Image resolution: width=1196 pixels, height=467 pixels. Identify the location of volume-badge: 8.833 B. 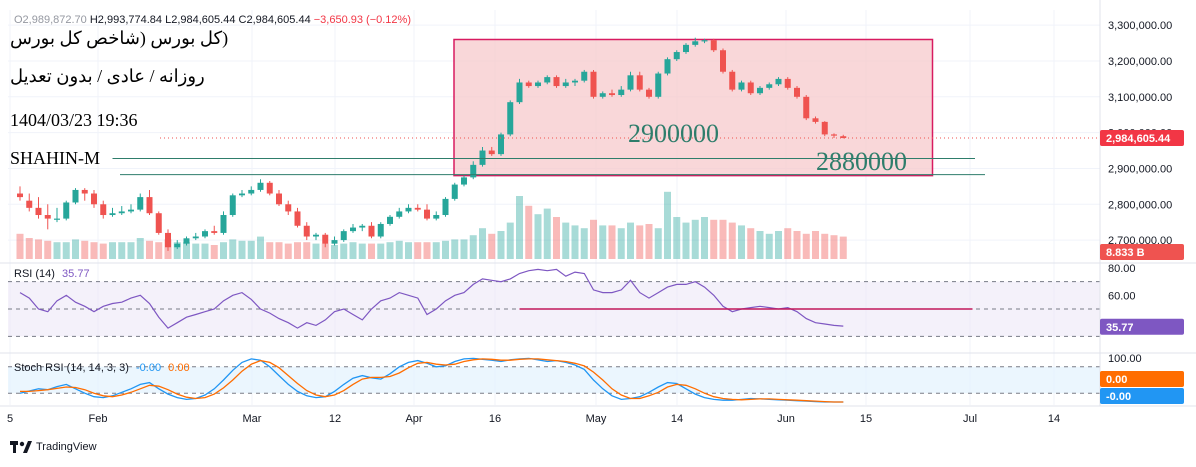
(1125, 253).